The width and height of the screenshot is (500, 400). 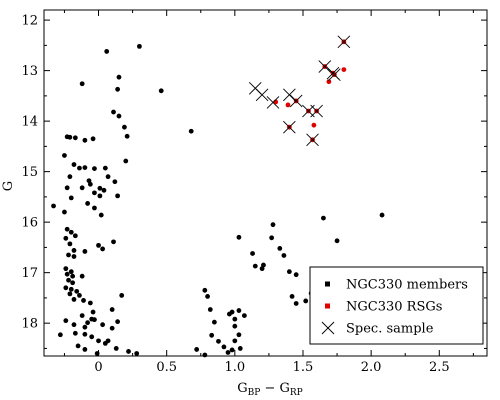 What do you see at coordinates (234, 367) in the screenshot?
I see `x-tick-label: 1.0` at bounding box center [234, 367].